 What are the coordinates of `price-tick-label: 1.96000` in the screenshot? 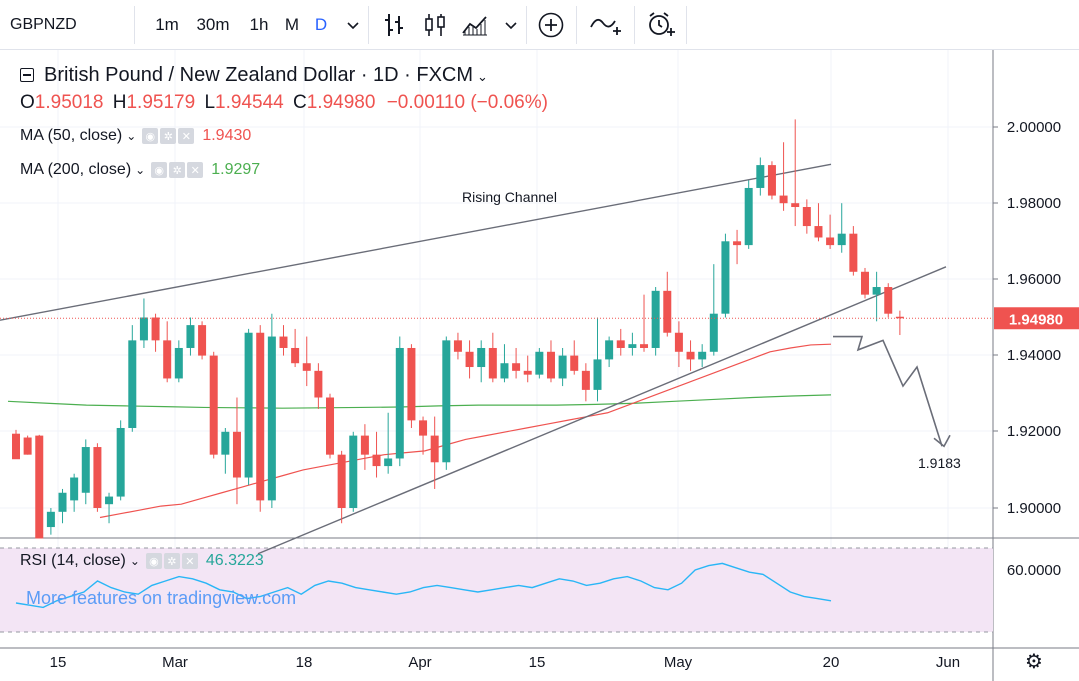 It's located at (1034, 279).